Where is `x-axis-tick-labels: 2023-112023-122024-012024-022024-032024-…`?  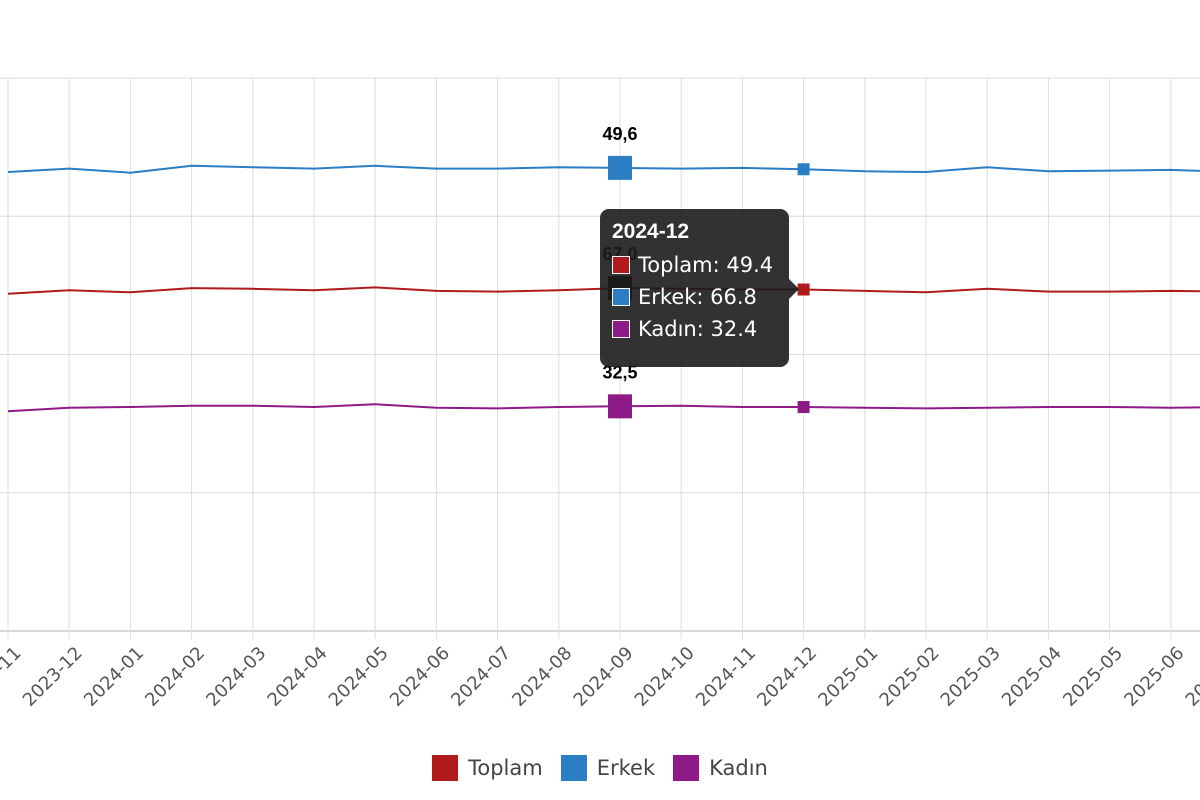
x-axis-tick-labels: 2023-112023-122024-012024-022024-032024-… is located at coordinates (600, 677).